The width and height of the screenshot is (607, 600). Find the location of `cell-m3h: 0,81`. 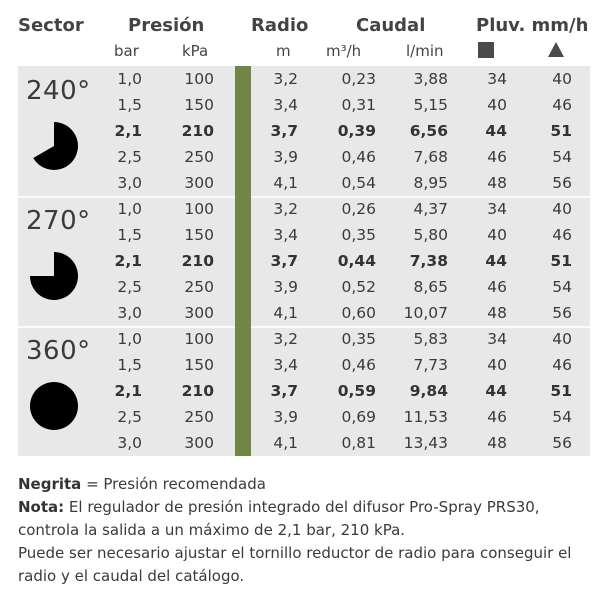

cell-m3h: 0,81 is located at coordinates (358, 443).